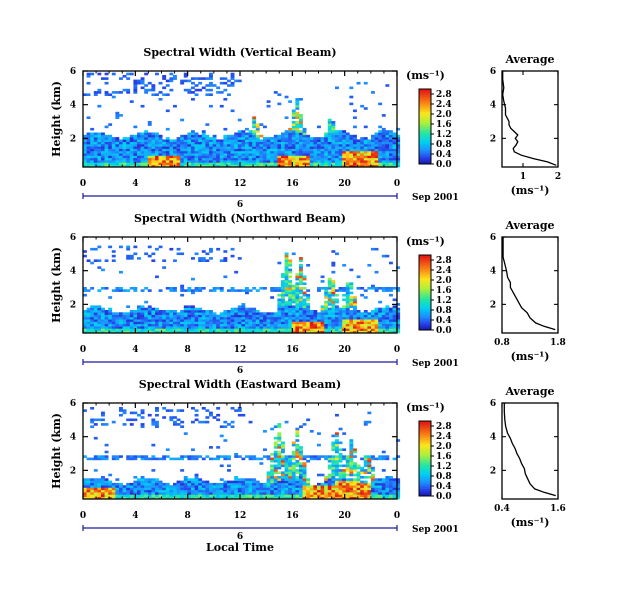 The width and height of the screenshot is (617, 602). I want to click on colorbar-frame, so click(425, 292).